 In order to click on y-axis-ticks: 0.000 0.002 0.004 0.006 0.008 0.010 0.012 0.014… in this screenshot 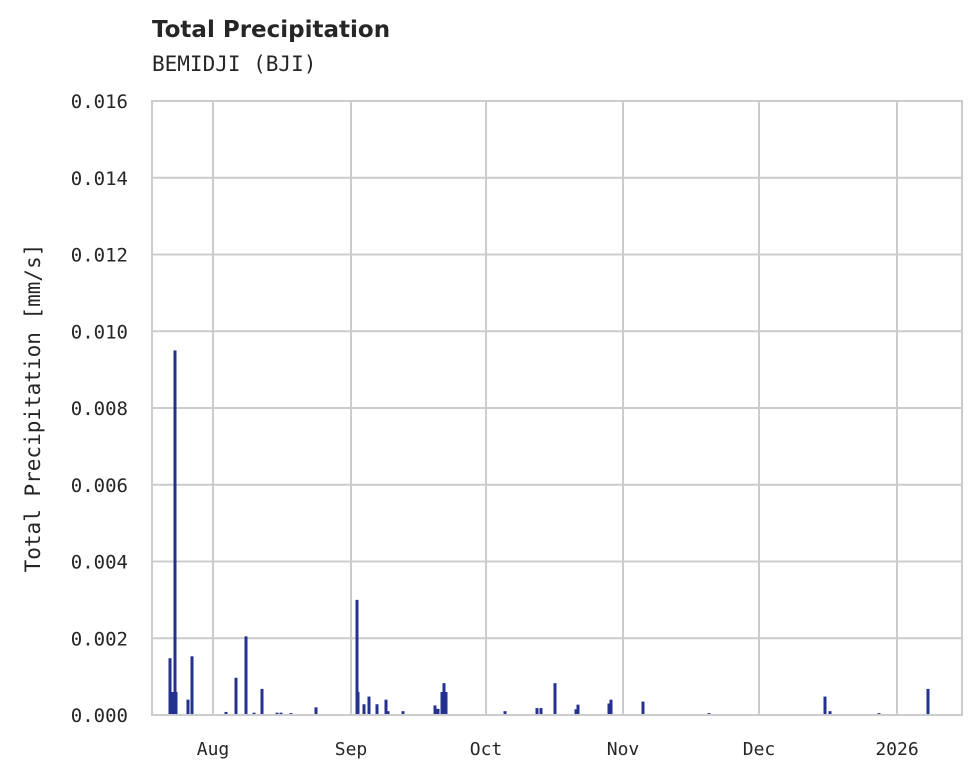, I will do `click(99, 409)`.